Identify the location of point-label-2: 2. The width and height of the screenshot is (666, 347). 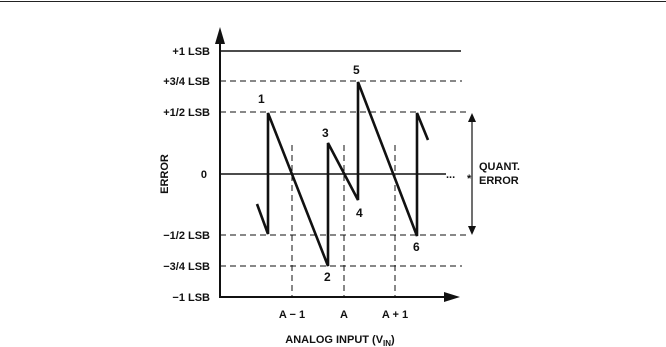
(327, 277).